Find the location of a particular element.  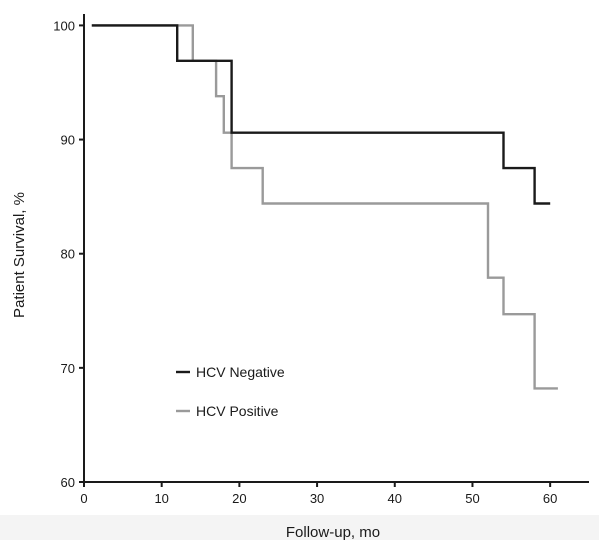

y-tick-label: 60 is located at coordinates (68, 482).